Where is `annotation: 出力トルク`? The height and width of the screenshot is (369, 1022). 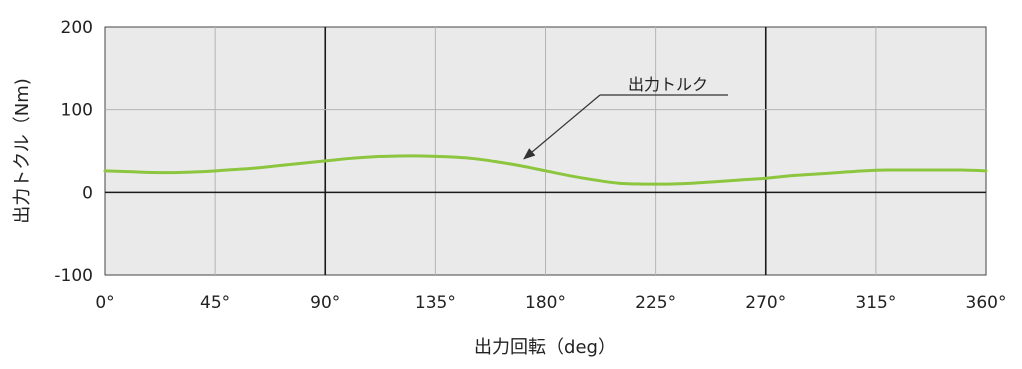
annotation: 出力トルク is located at coordinates (625, 117).